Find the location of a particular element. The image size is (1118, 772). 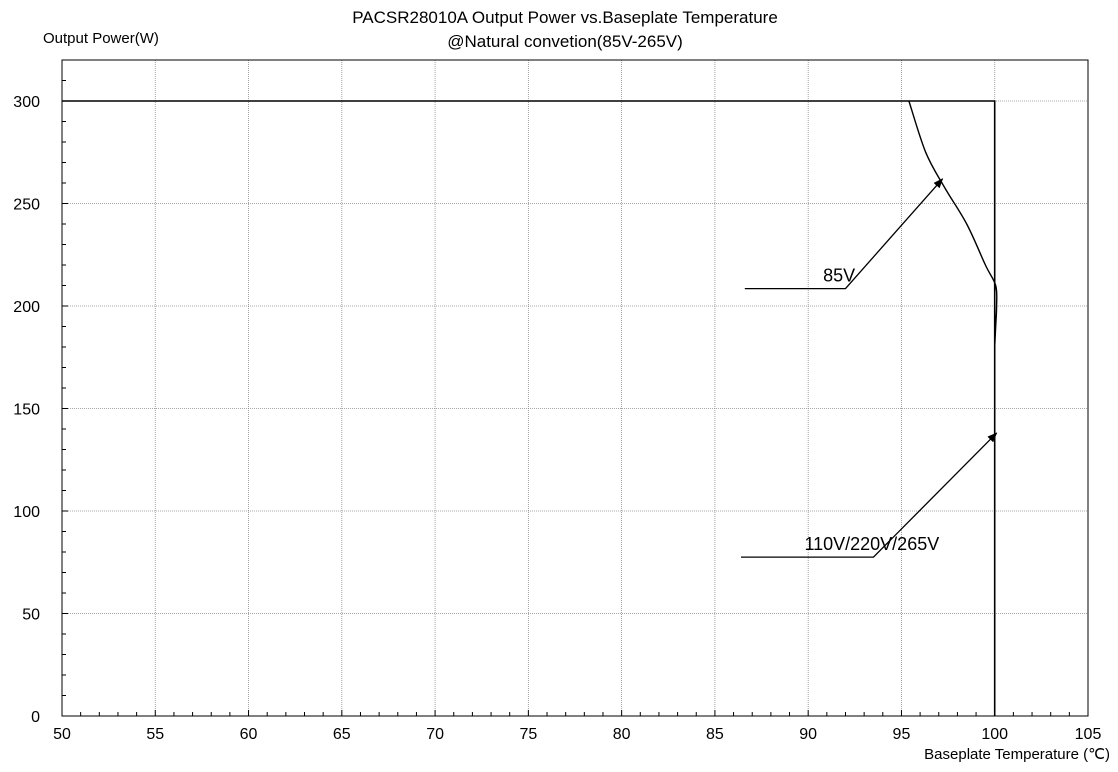

x-tick-label: 75 is located at coordinates (528, 734).